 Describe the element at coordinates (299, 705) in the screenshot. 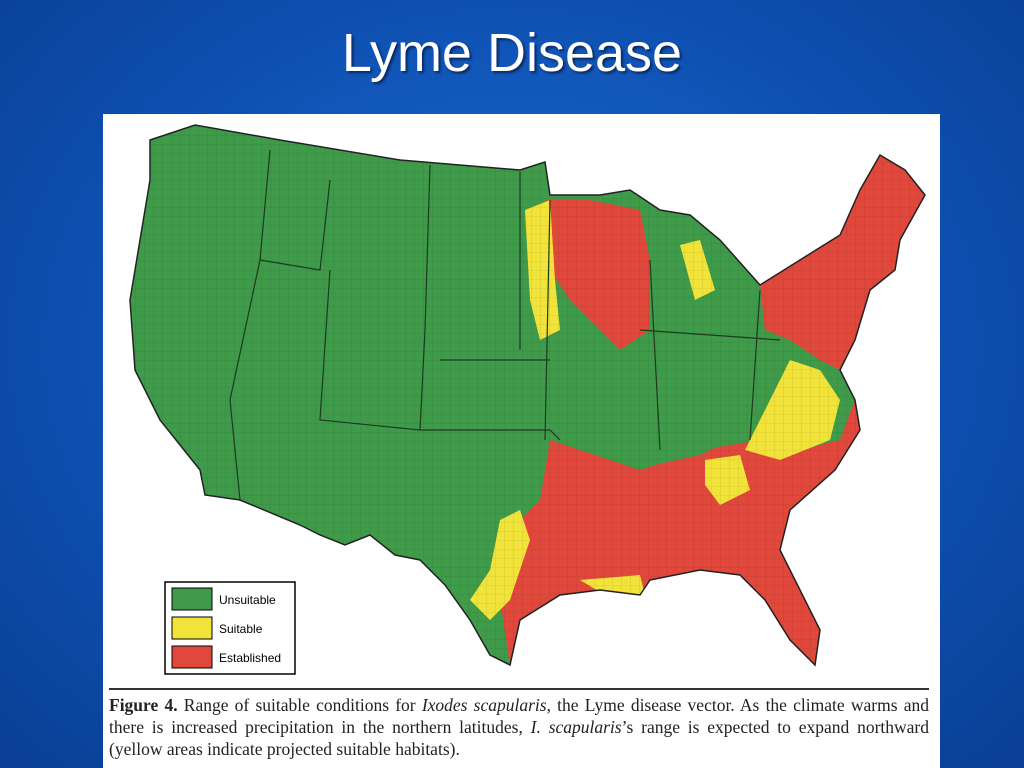

I see `caption-text: Range of suitable conditions for` at that location.